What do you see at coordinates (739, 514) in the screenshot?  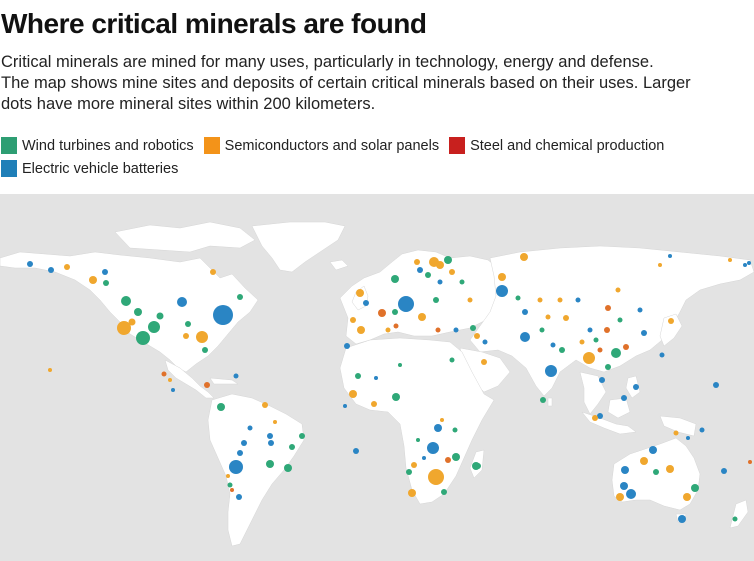 I see `new-zealand` at bounding box center [739, 514].